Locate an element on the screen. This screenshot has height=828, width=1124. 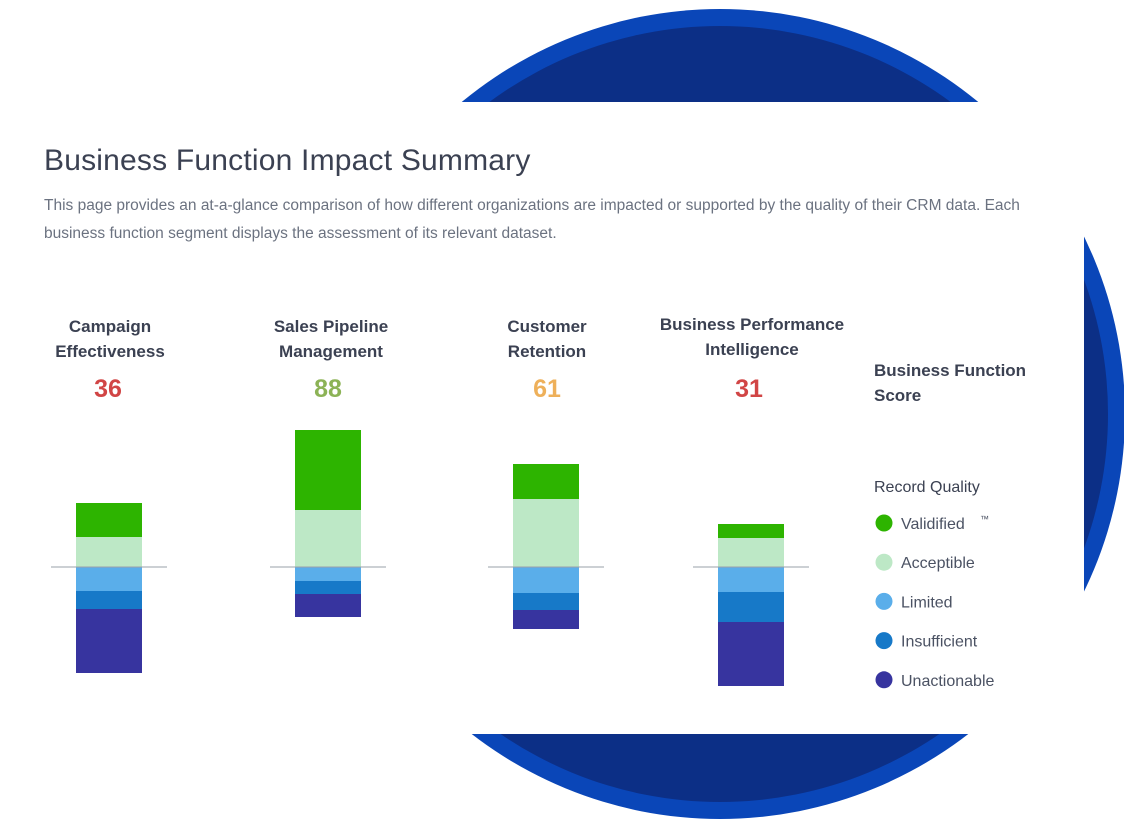
function-title-line2: Intelligence is located at coordinates (752, 349).